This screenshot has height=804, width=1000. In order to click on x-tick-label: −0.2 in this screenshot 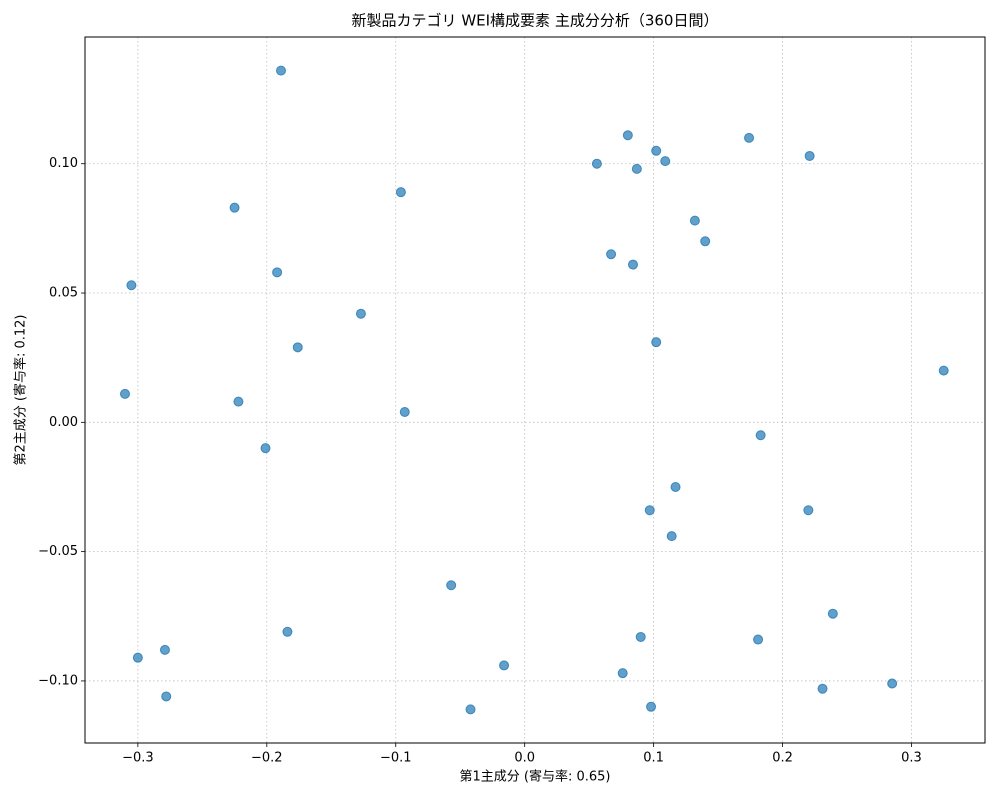, I will do `click(267, 758)`.